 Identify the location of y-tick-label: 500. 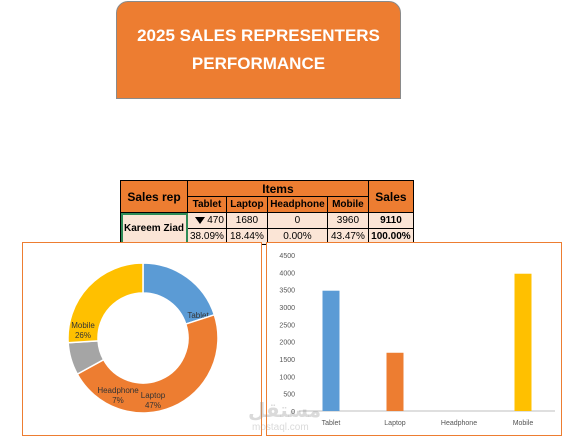
(289, 395).